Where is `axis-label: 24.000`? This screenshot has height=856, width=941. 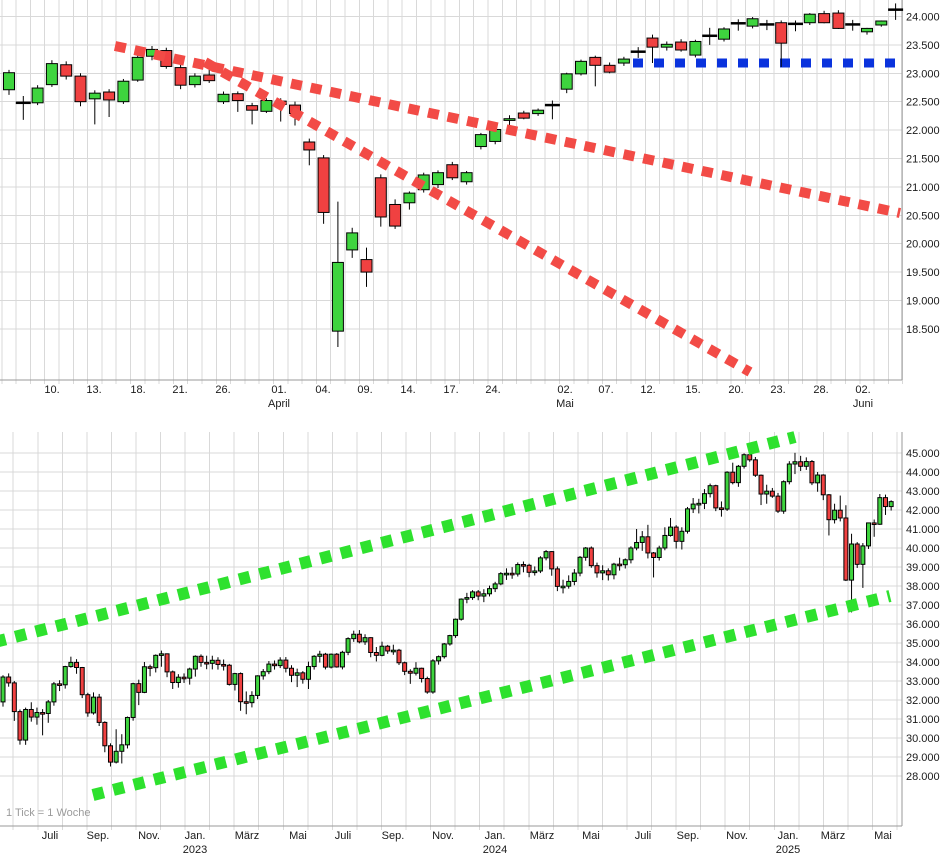 axis-label: 24.000 is located at coordinates (923, 17).